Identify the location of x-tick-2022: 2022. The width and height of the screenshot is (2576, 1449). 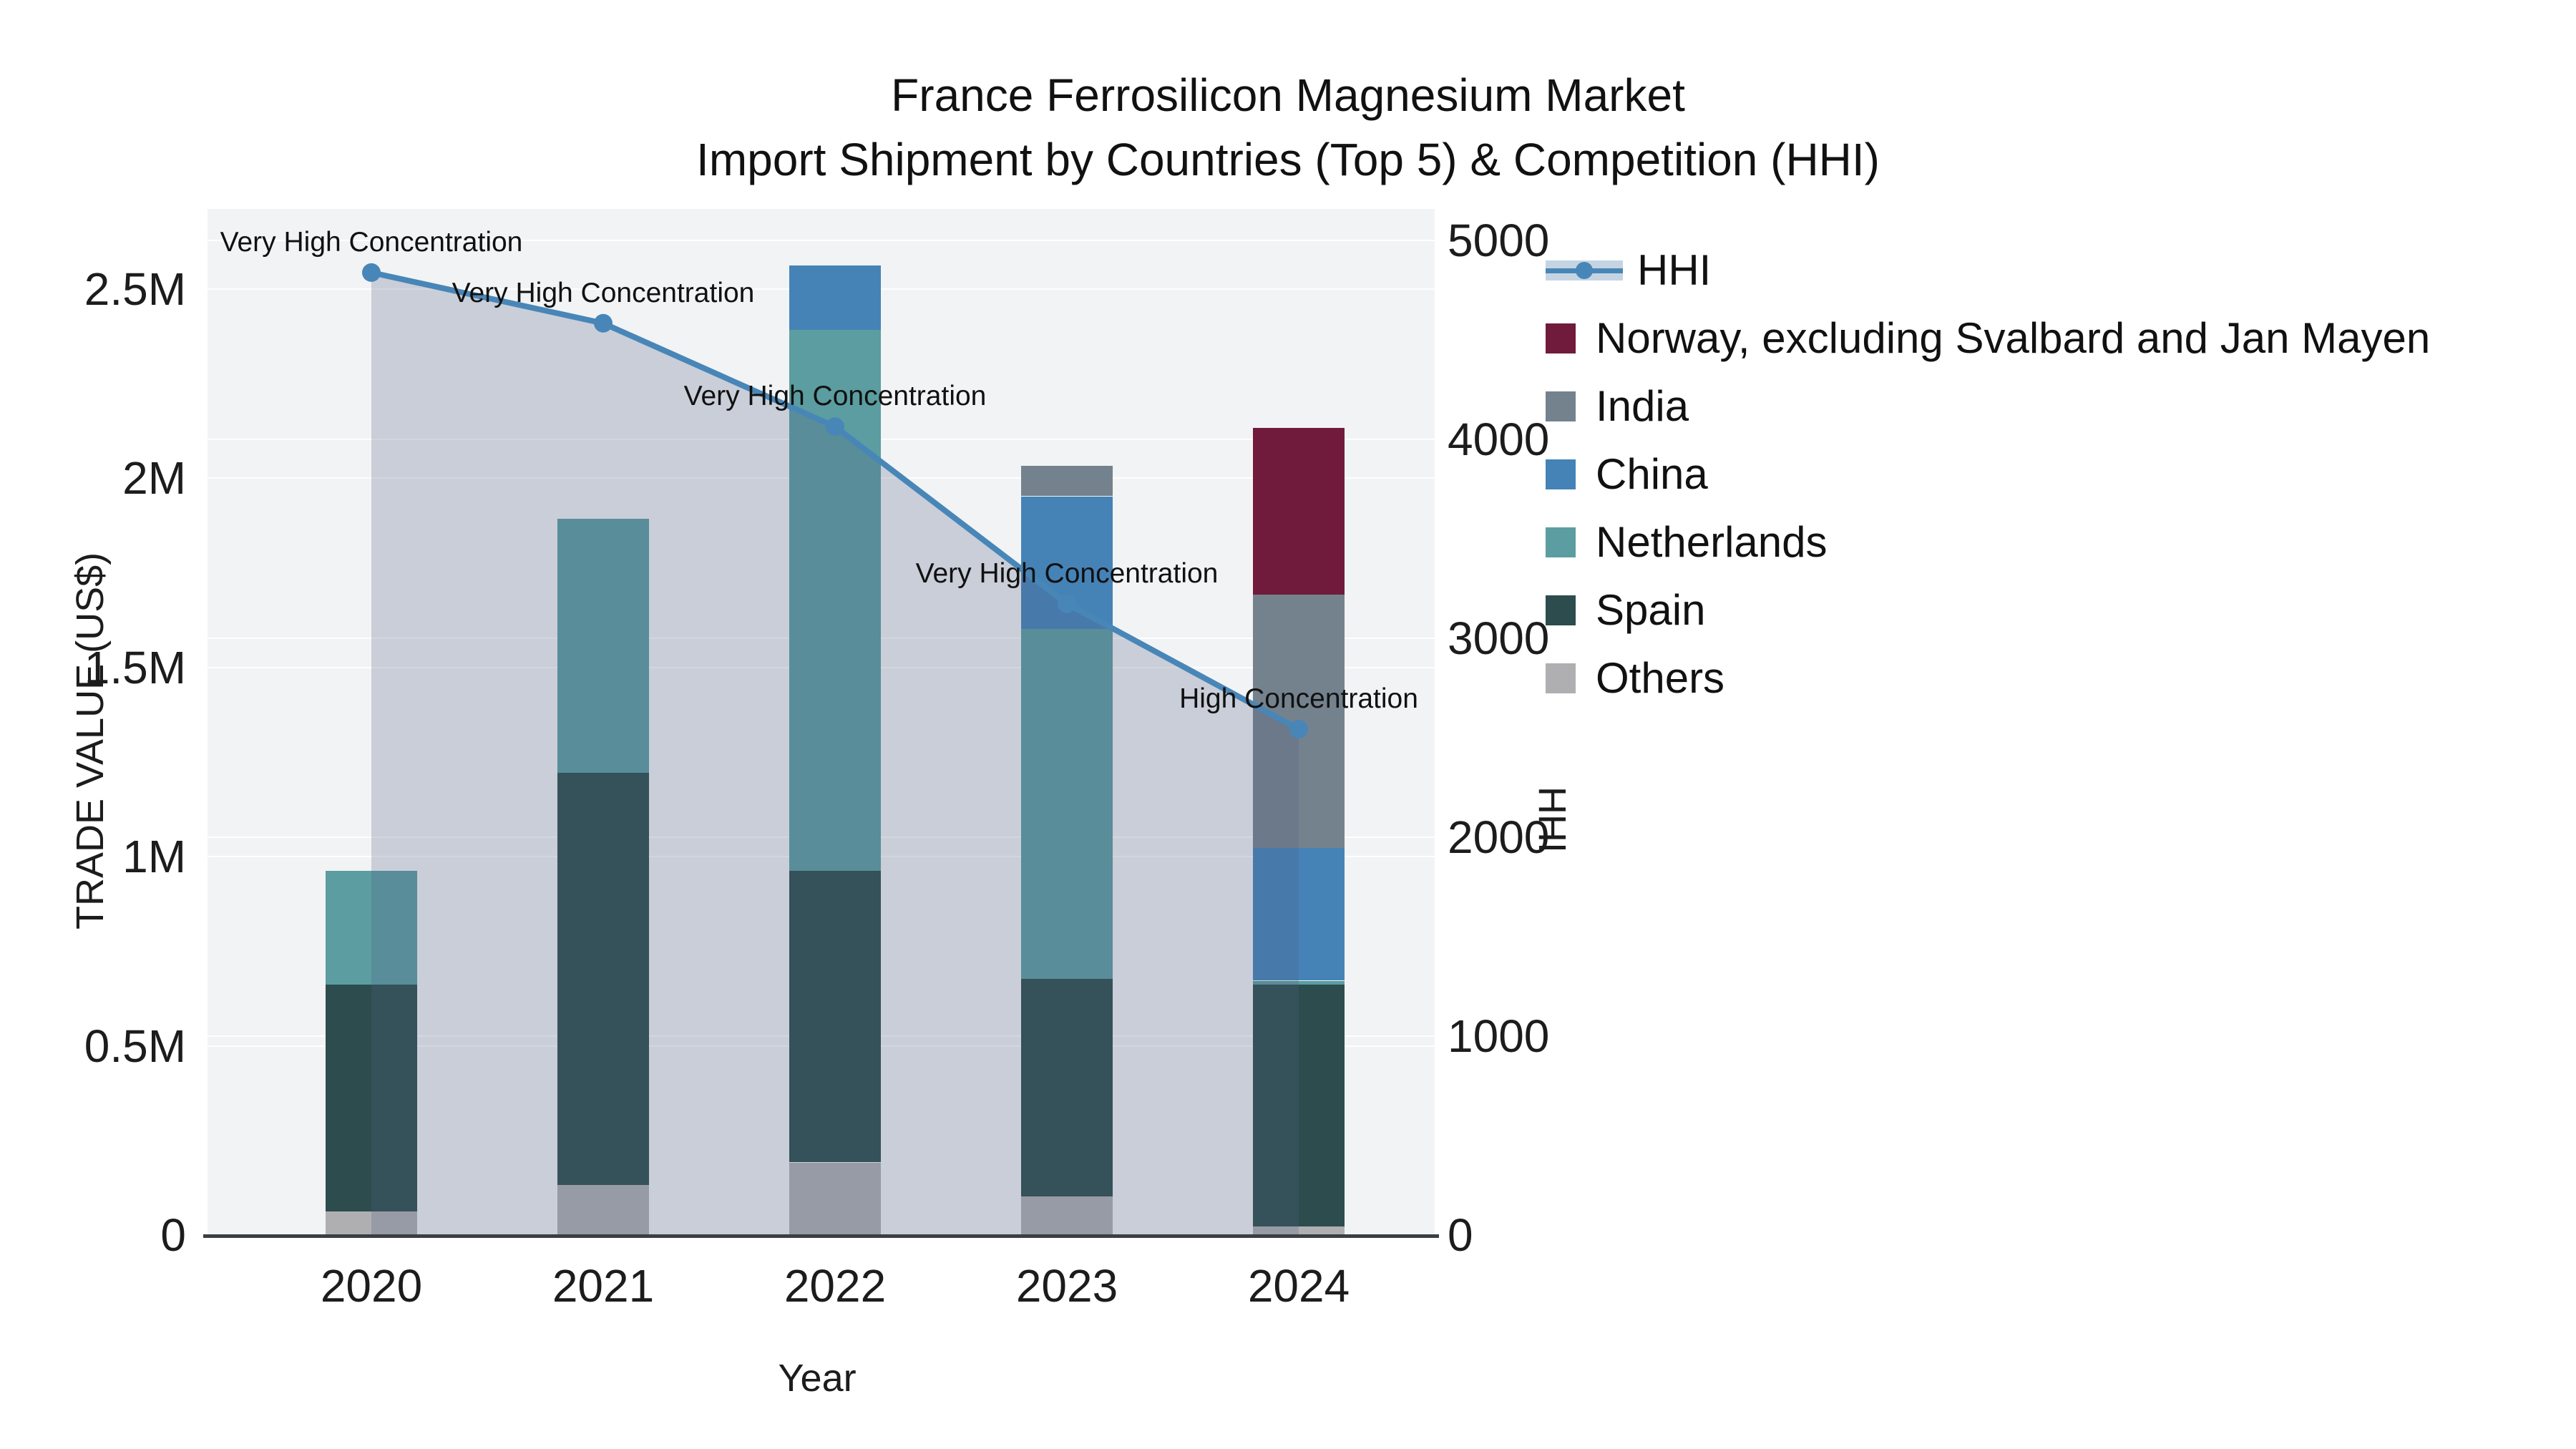
(835, 1286).